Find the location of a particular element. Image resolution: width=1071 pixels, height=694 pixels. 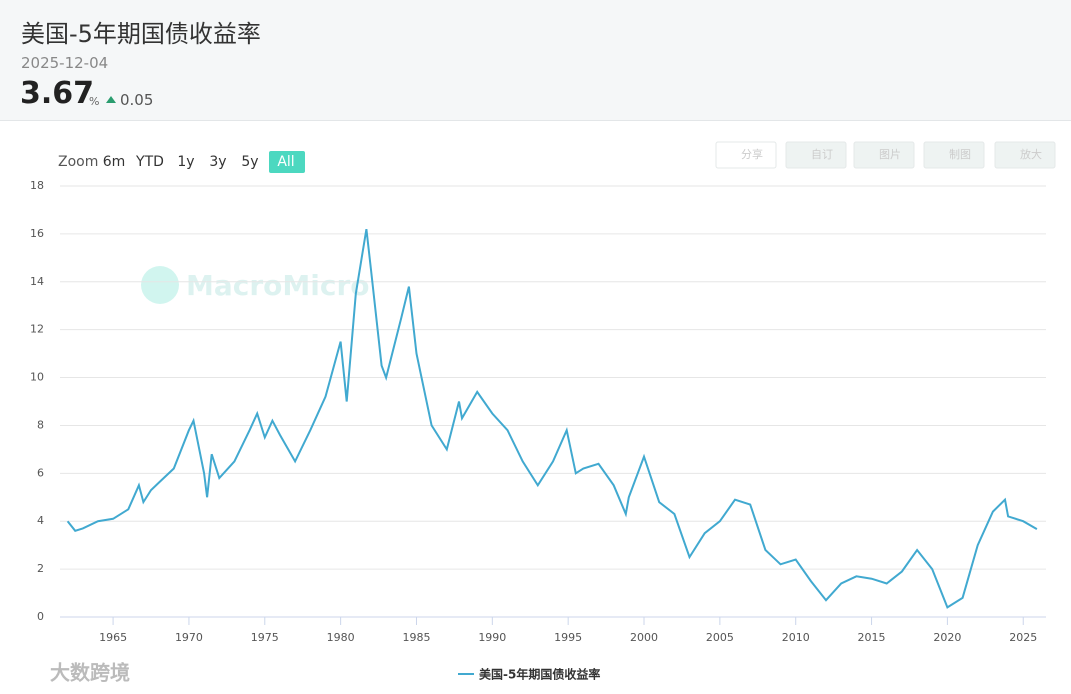

x-tick-label: 1995 is located at coordinates (568, 637).